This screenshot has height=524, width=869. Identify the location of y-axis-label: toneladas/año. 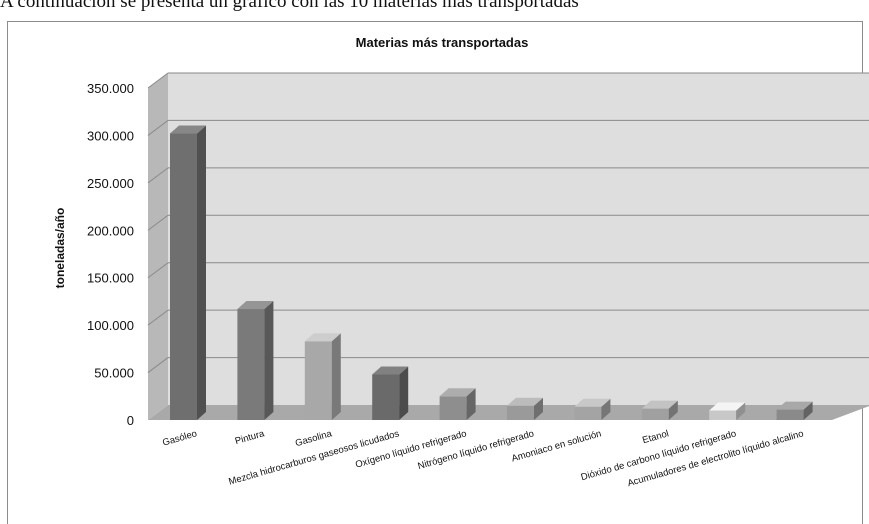
(60, 248).